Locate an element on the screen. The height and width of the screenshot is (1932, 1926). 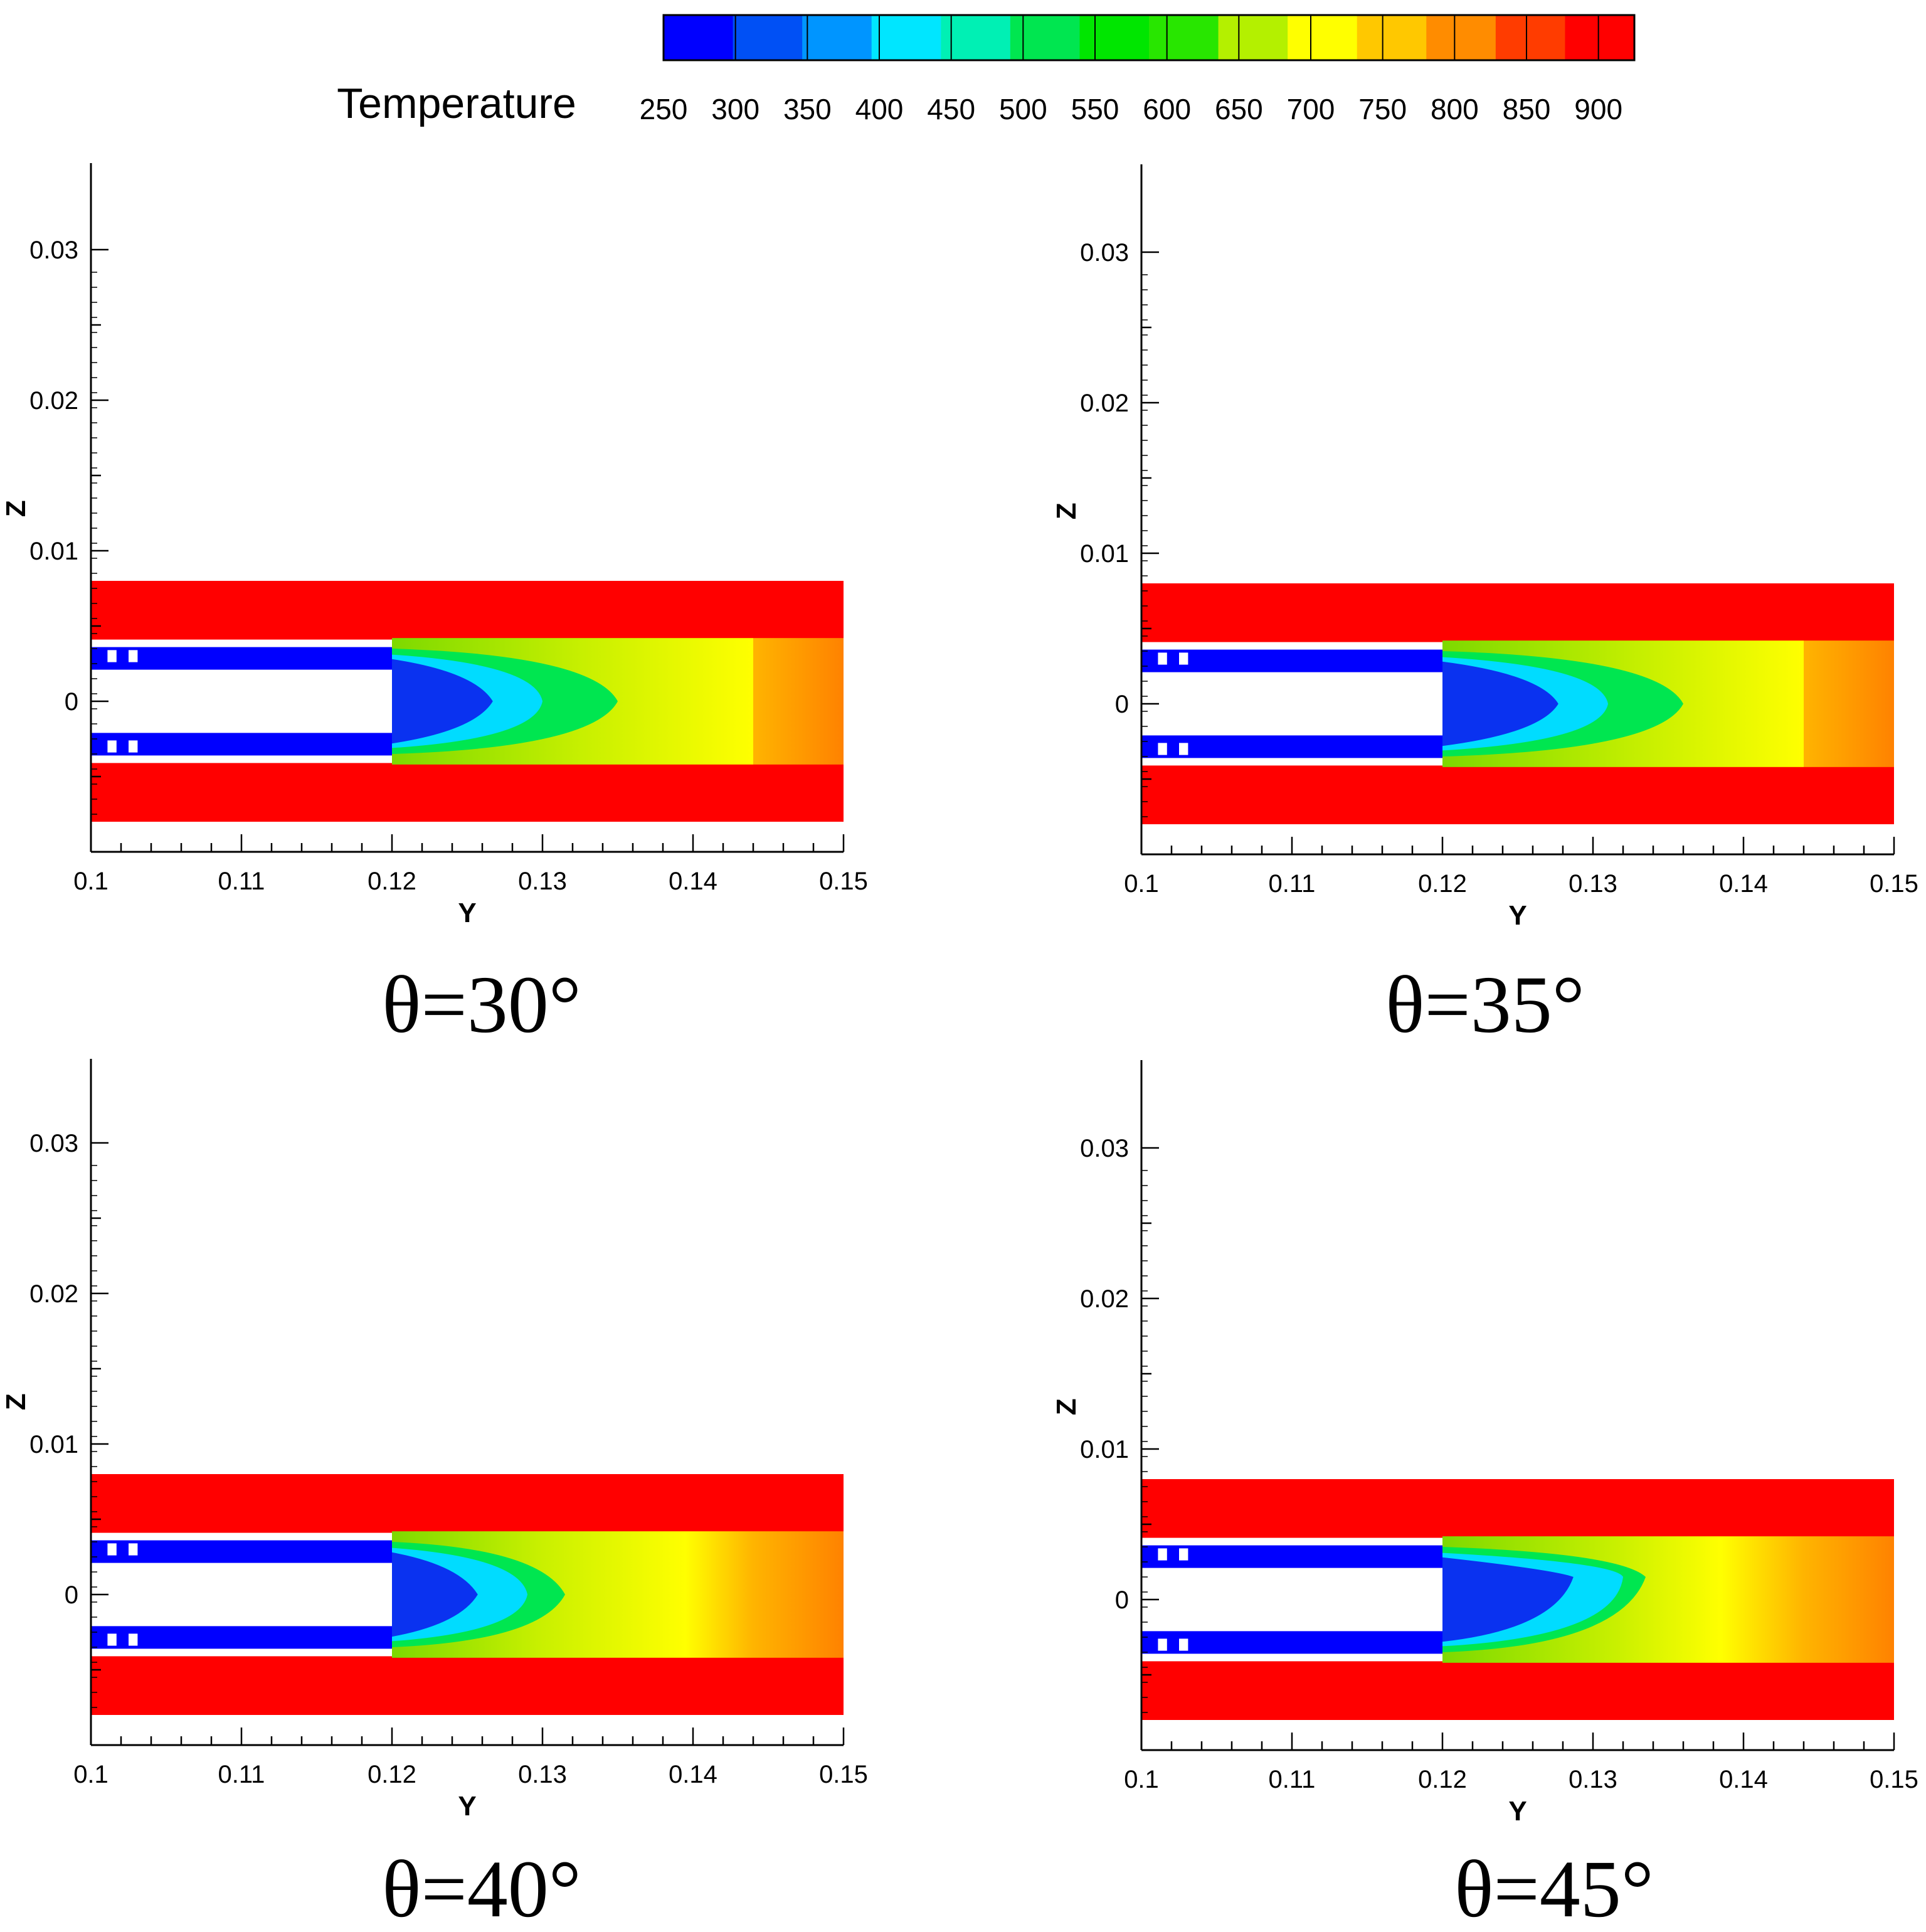
colorbar-tick-label-550: 550 is located at coordinates (1095, 109).